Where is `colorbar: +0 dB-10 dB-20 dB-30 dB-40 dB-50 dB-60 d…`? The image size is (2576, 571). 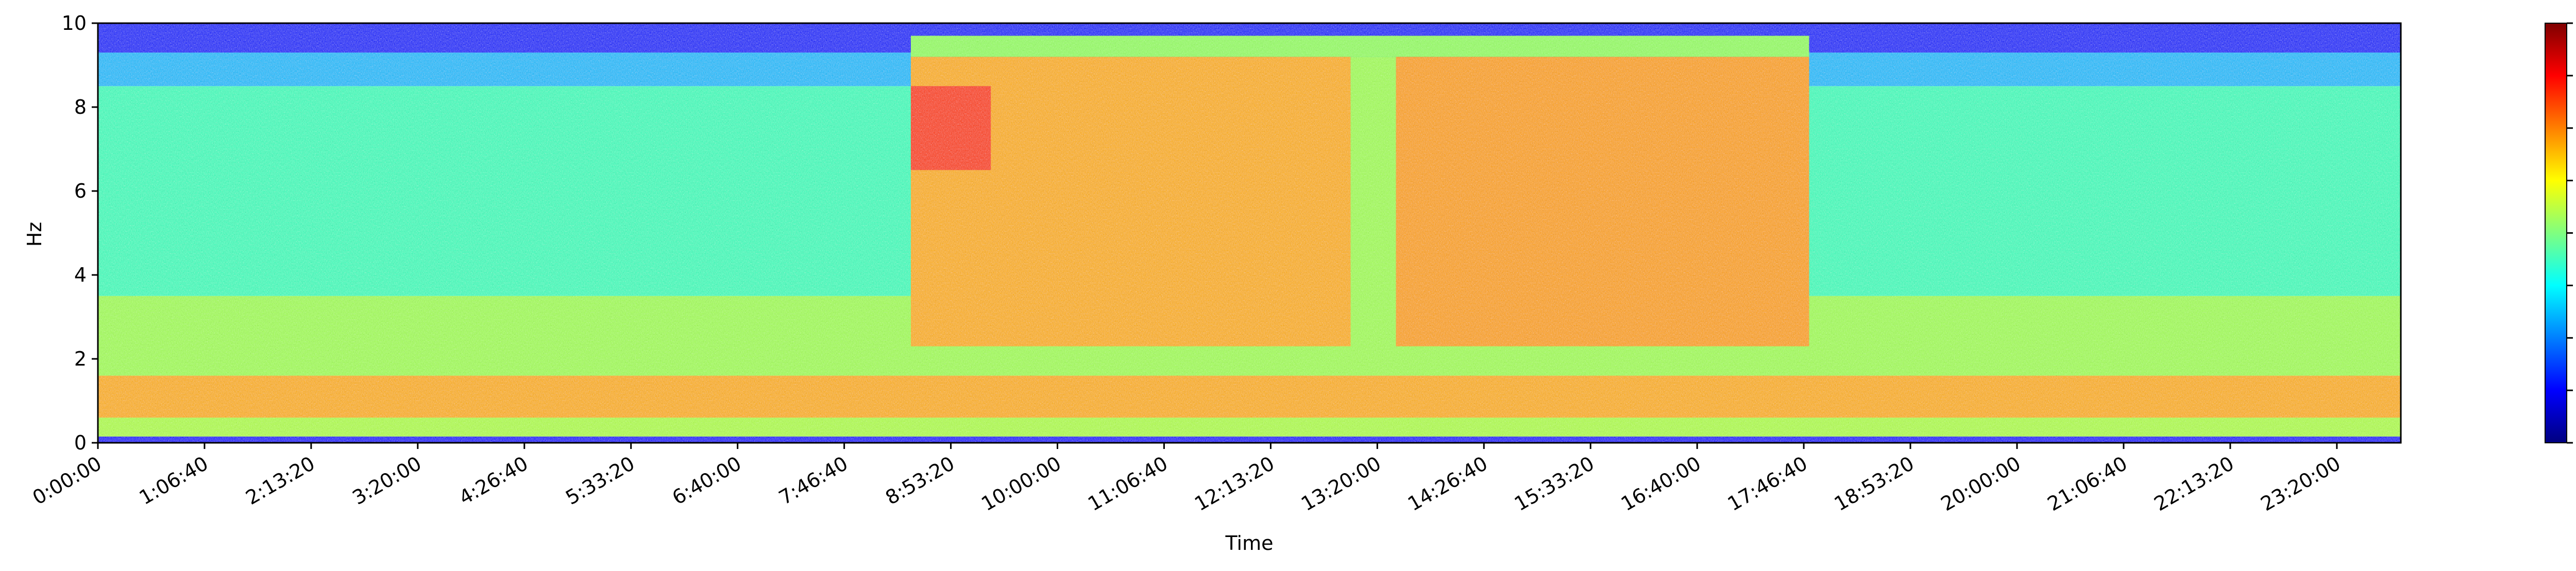
colorbar: +0 dB-10 dB-20 dB-30 dB-40 dB-50 dB-60 d… is located at coordinates (2560, 233).